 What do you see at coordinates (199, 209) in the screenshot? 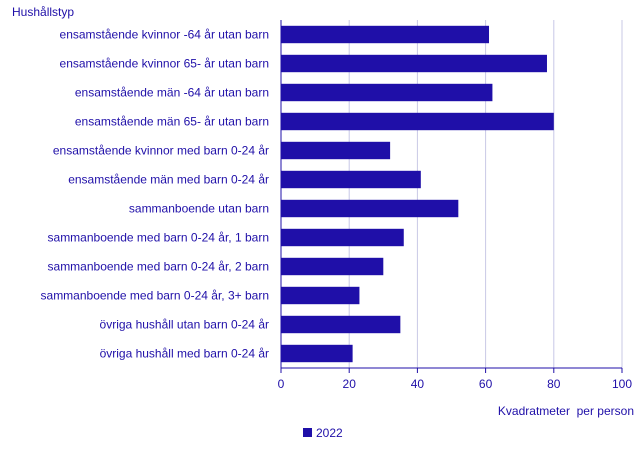
I see `category-label: sammanboende utan barn` at bounding box center [199, 209].